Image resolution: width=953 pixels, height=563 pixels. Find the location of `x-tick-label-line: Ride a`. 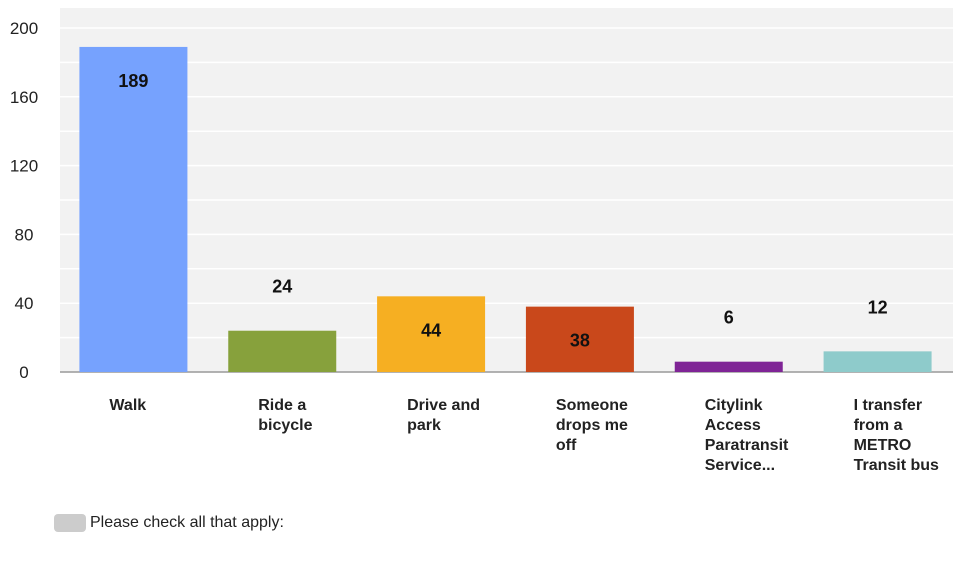

x-tick-label-line: Ride a is located at coordinates (282, 405).